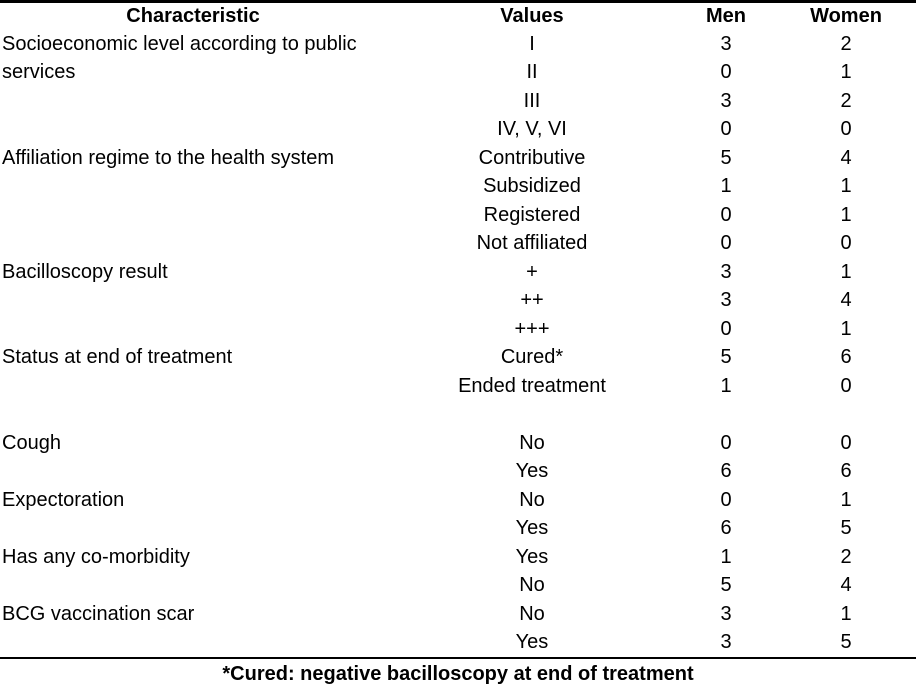  I want to click on header-women: Women, so click(846, 16).